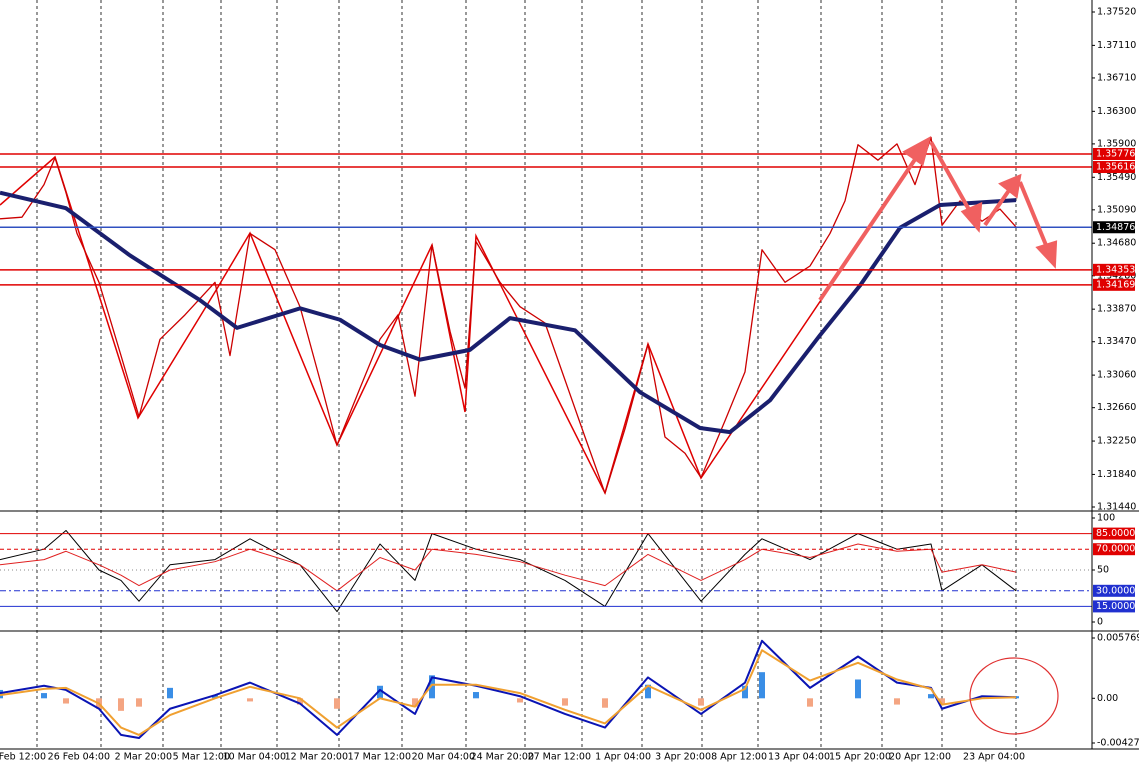 The image size is (1139, 766). Describe the element at coordinates (379, 757) in the screenshot. I see `x-tick-label: 17 Mar 12:00` at that location.